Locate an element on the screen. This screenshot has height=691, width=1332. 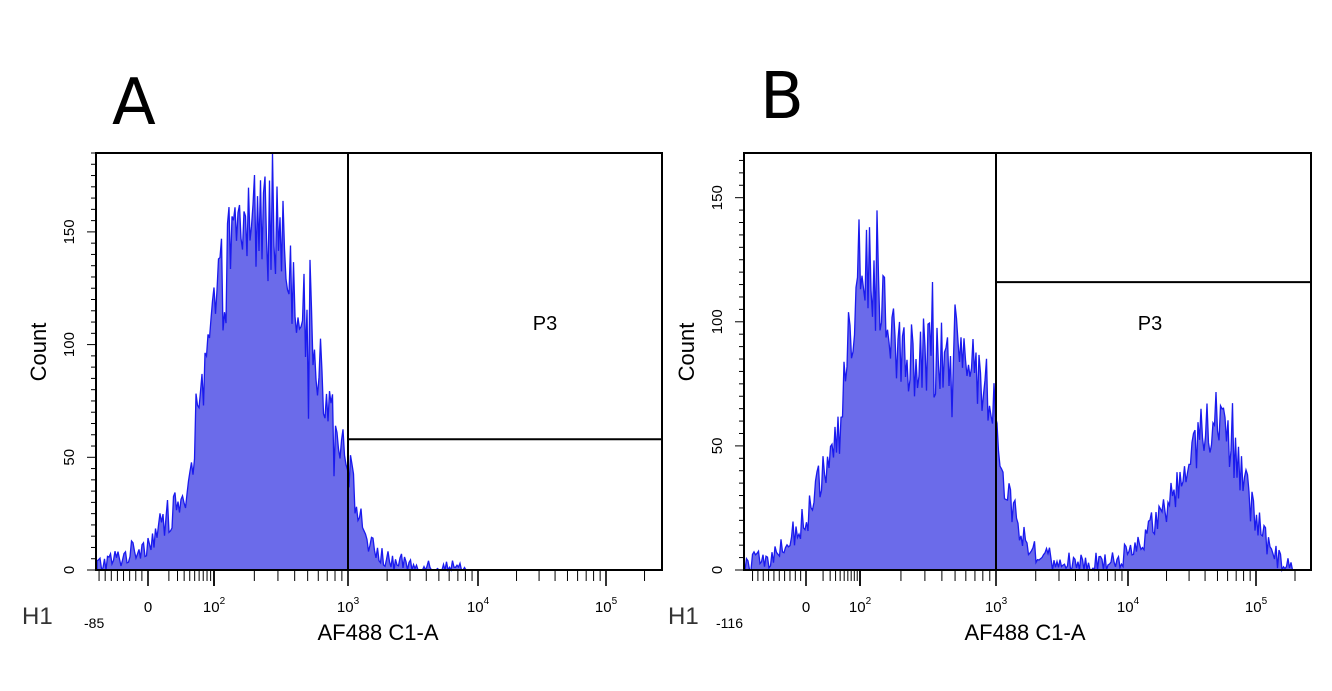
panel-letter: A is located at coordinates (134, 103).